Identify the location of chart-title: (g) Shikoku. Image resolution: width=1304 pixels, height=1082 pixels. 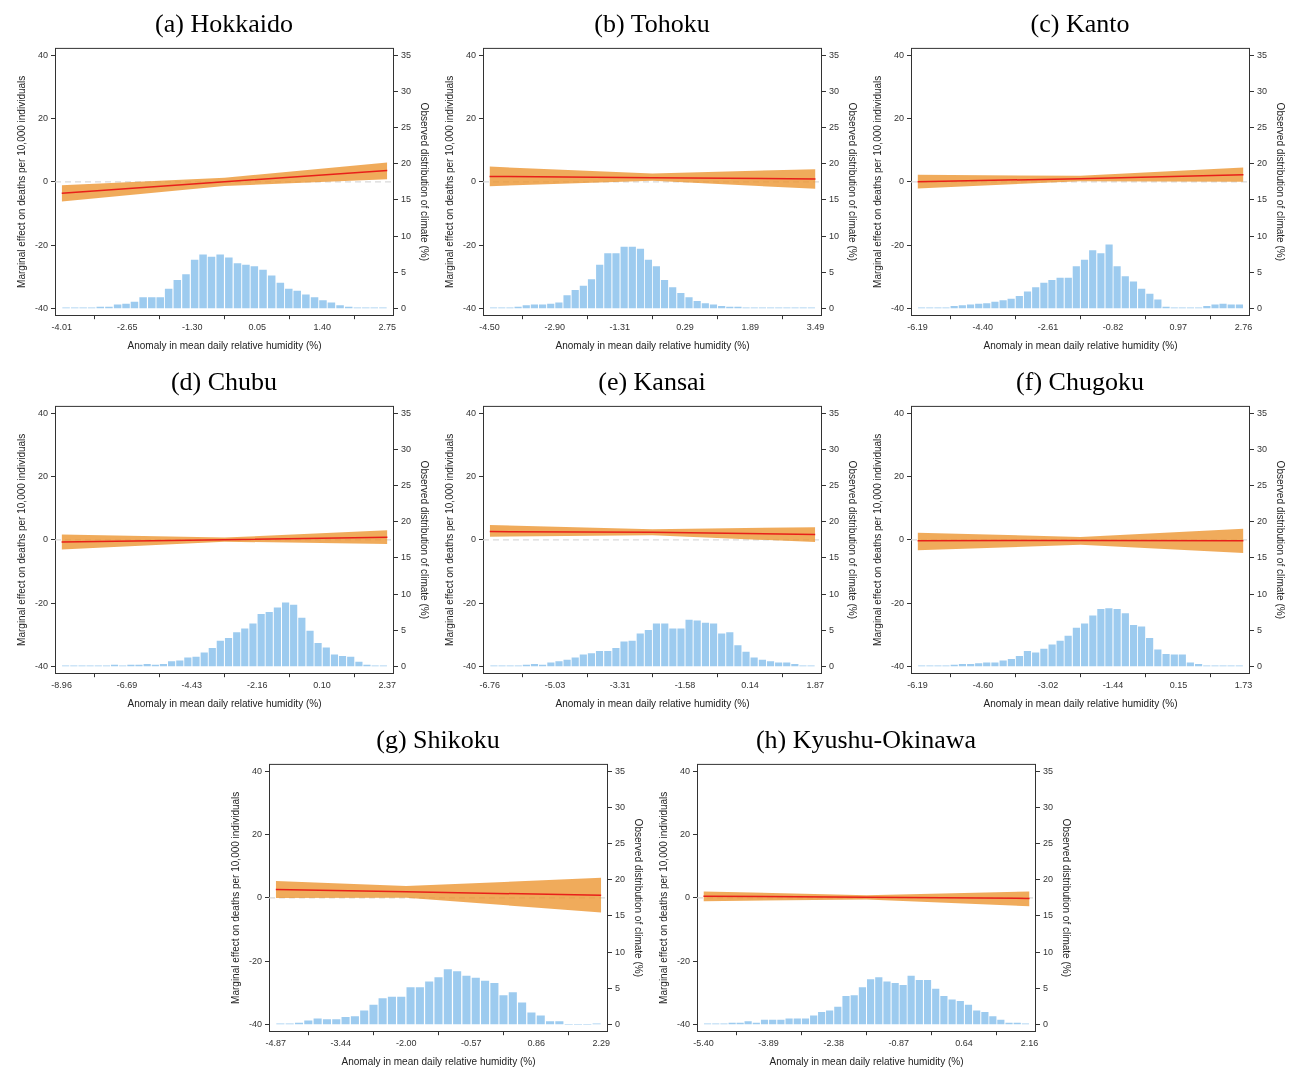
(438, 740).